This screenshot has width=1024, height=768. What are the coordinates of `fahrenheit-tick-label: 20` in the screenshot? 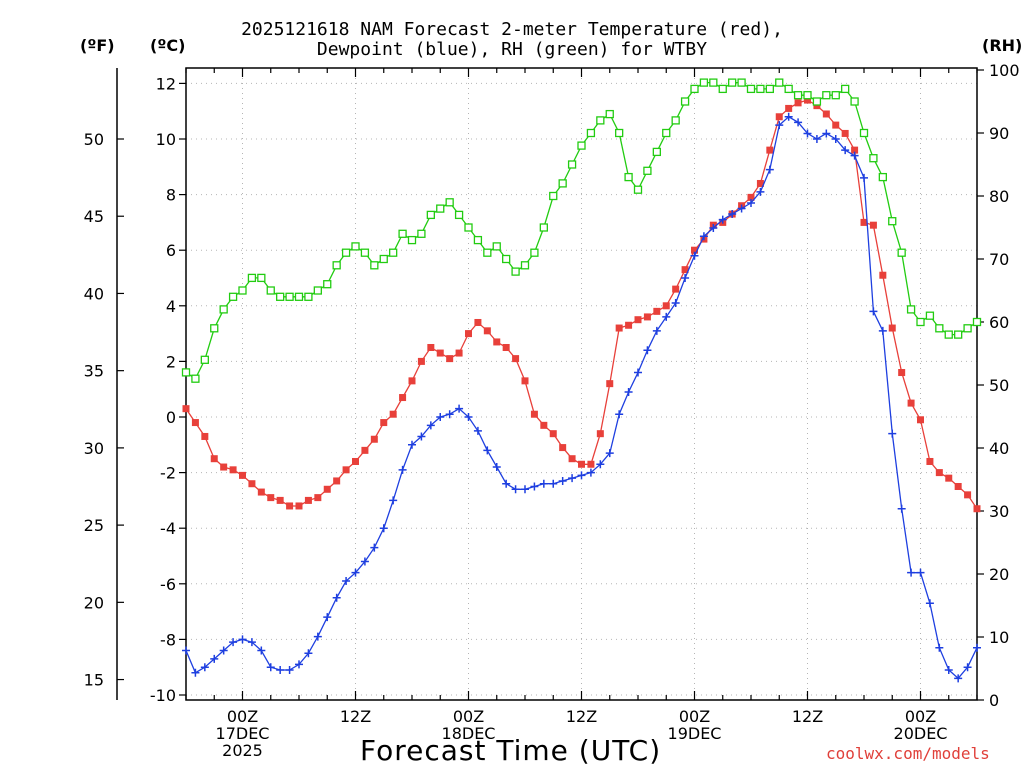 It's located at (94, 602).